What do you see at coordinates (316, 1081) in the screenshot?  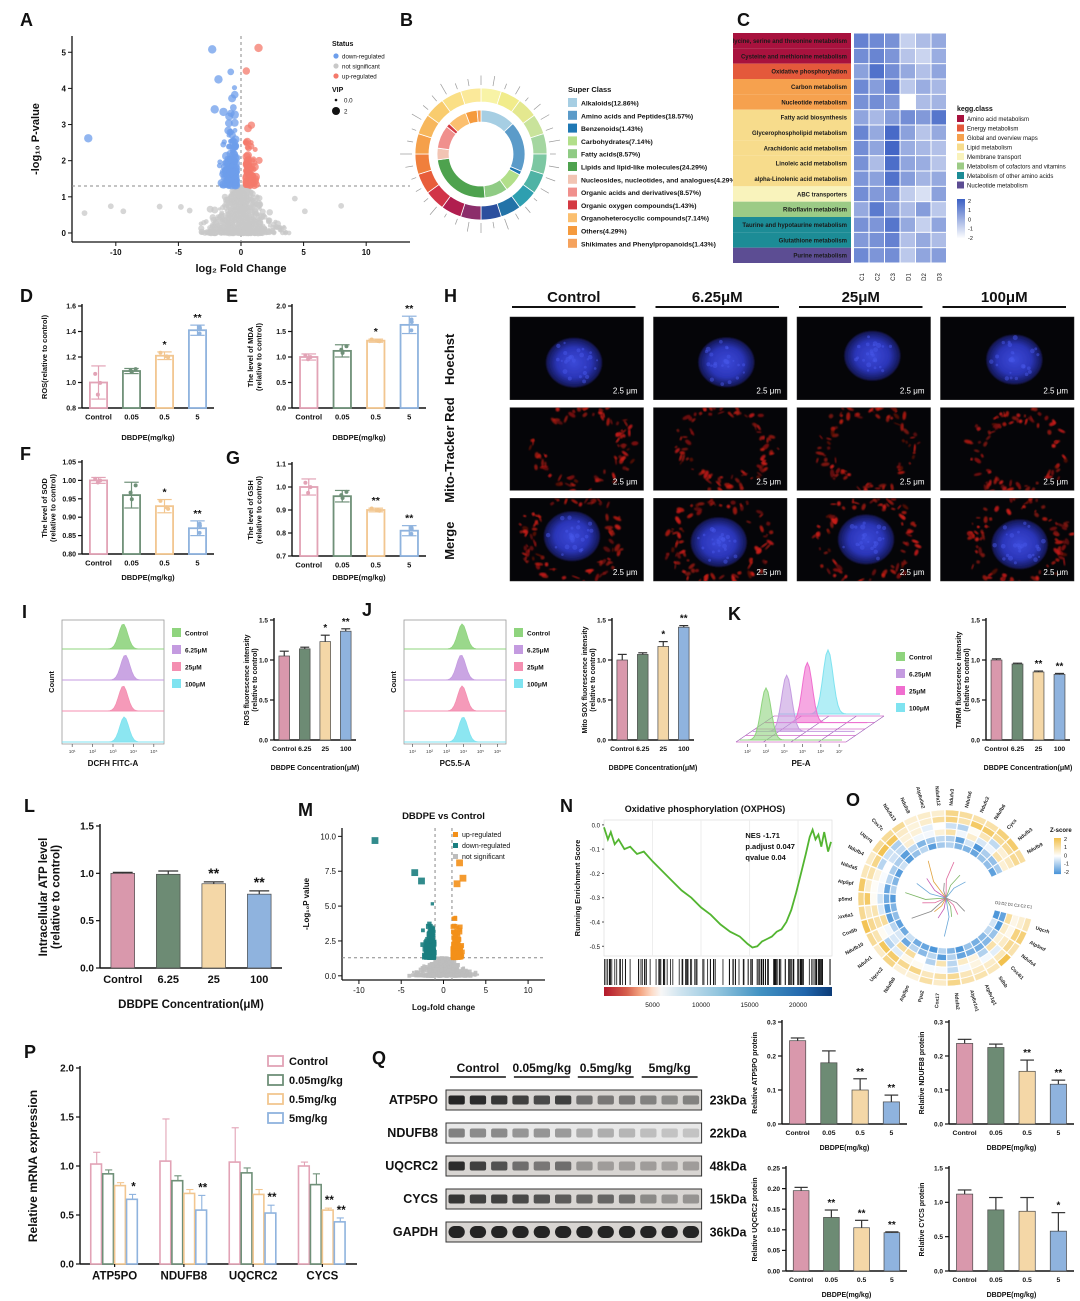 I see `svg-text: 0.05mg/kg` at bounding box center [316, 1081].